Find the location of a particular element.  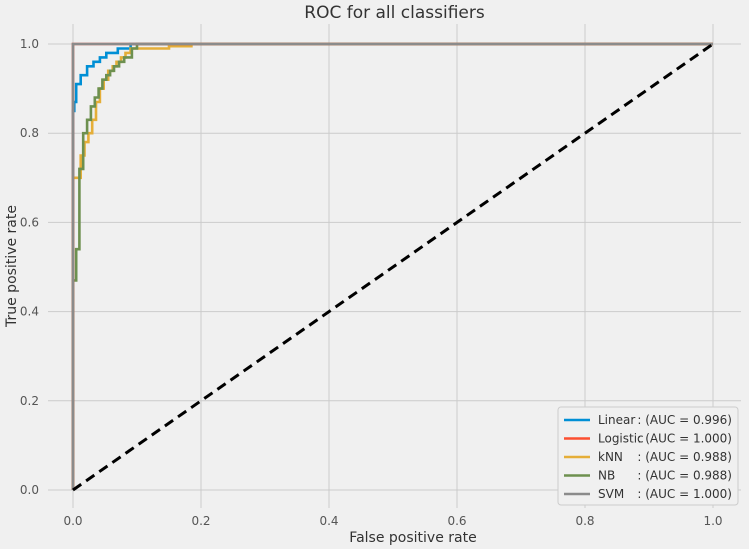

legend-auc-nb: : (AUC = 0.988) is located at coordinates (684, 476).